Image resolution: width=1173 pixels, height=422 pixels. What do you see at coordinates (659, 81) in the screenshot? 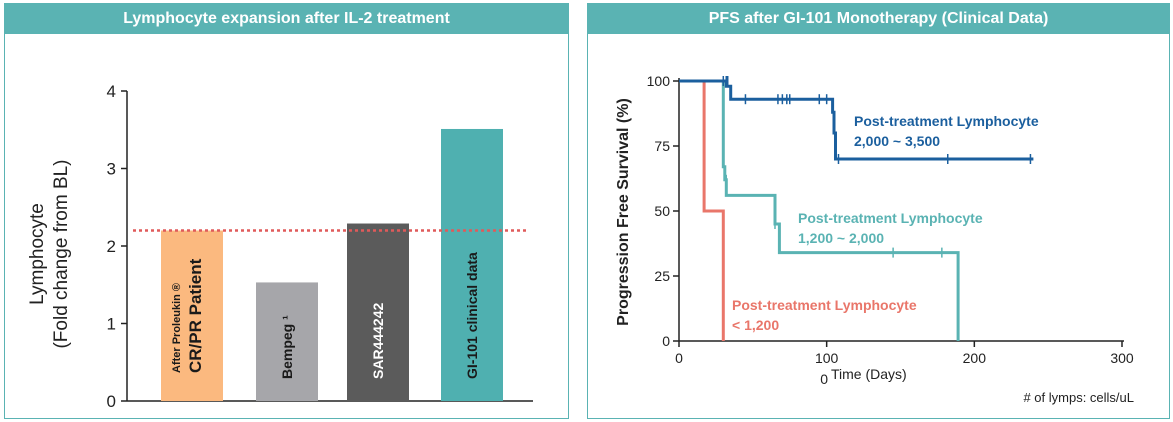
I see `y-tick-label: 100` at bounding box center [659, 81].